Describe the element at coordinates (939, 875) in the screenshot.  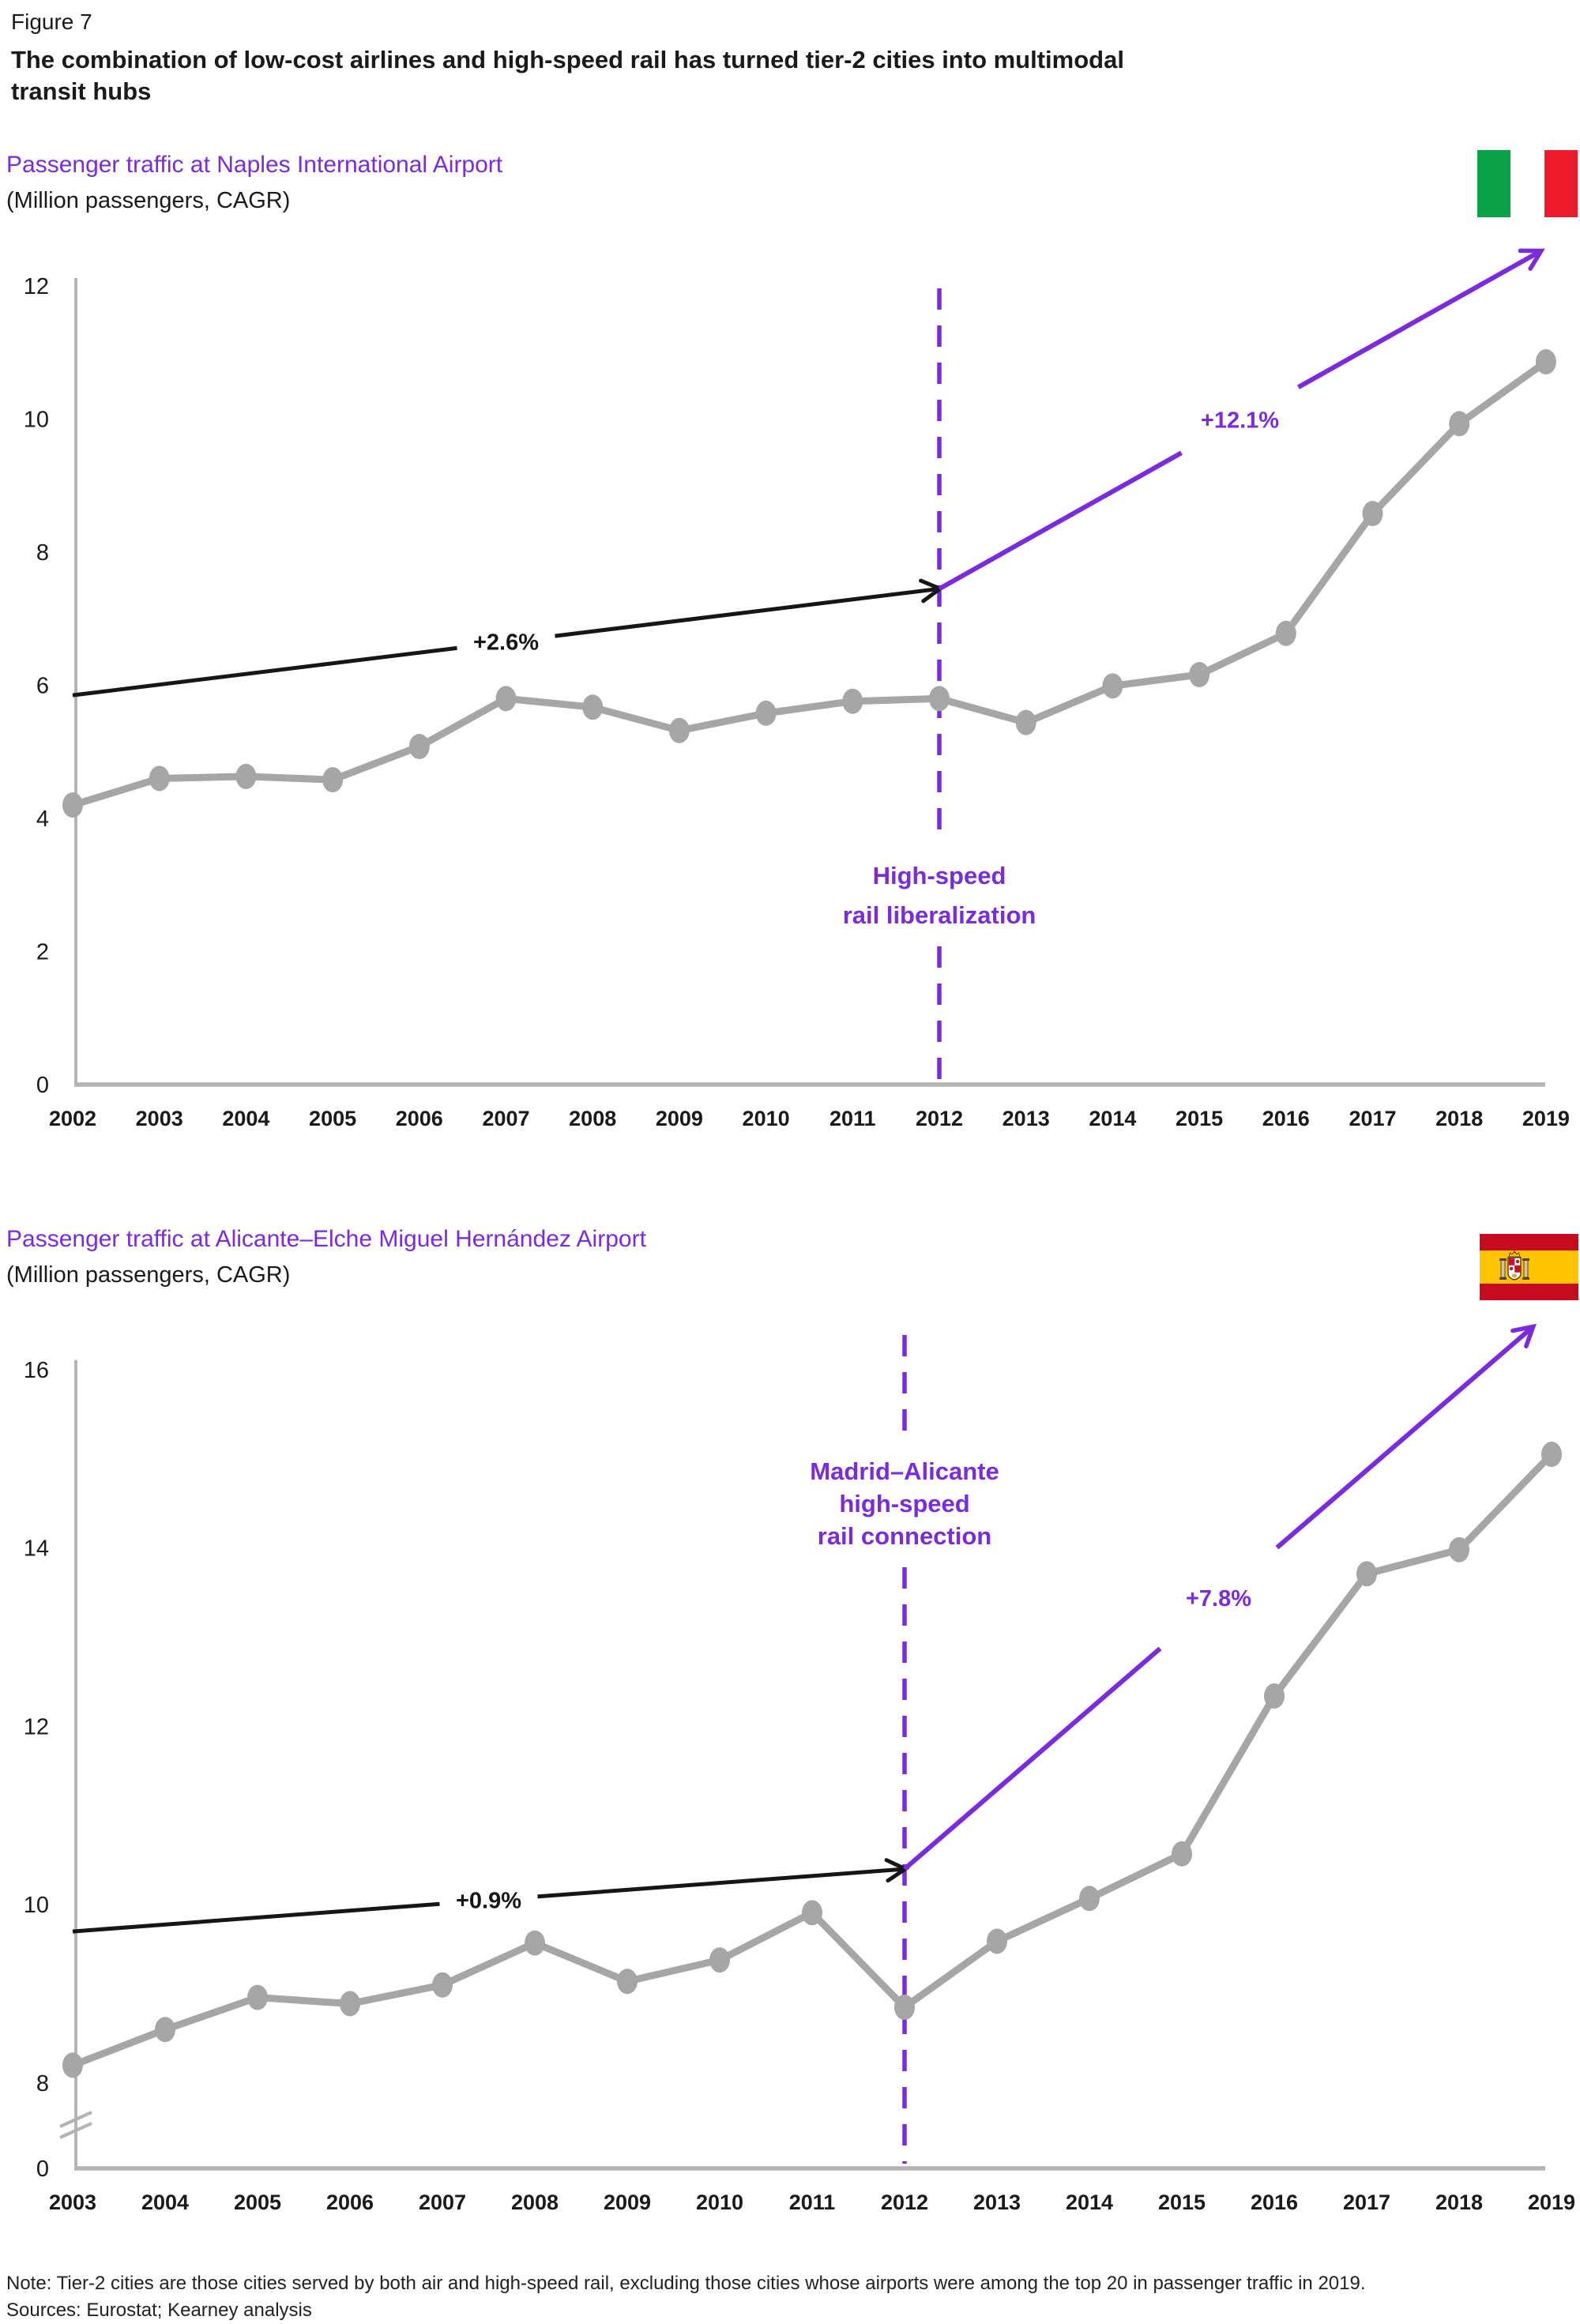
I see `event-label-line: High-speed` at that location.